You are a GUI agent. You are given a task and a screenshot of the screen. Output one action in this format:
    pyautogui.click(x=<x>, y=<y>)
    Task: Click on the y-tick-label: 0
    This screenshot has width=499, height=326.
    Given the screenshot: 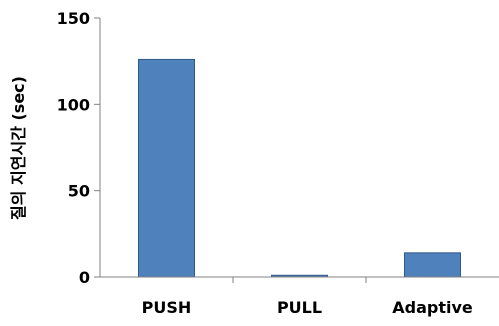 What is the action you would take?
    pyautogui.click(x=84, y=277)
    